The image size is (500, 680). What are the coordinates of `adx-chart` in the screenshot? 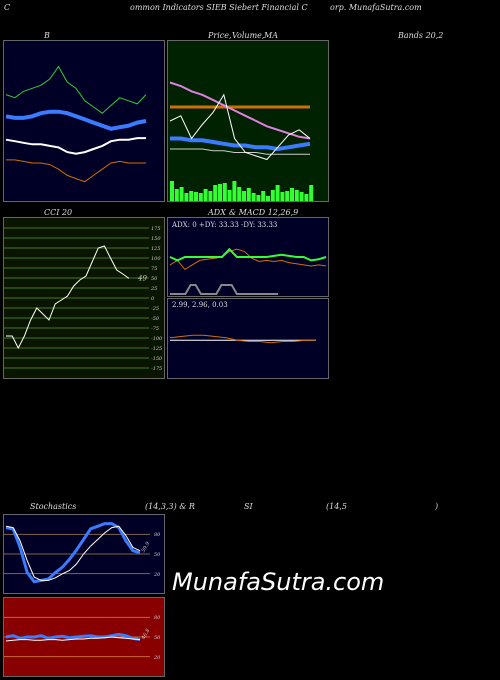 It's located at (248, 271).